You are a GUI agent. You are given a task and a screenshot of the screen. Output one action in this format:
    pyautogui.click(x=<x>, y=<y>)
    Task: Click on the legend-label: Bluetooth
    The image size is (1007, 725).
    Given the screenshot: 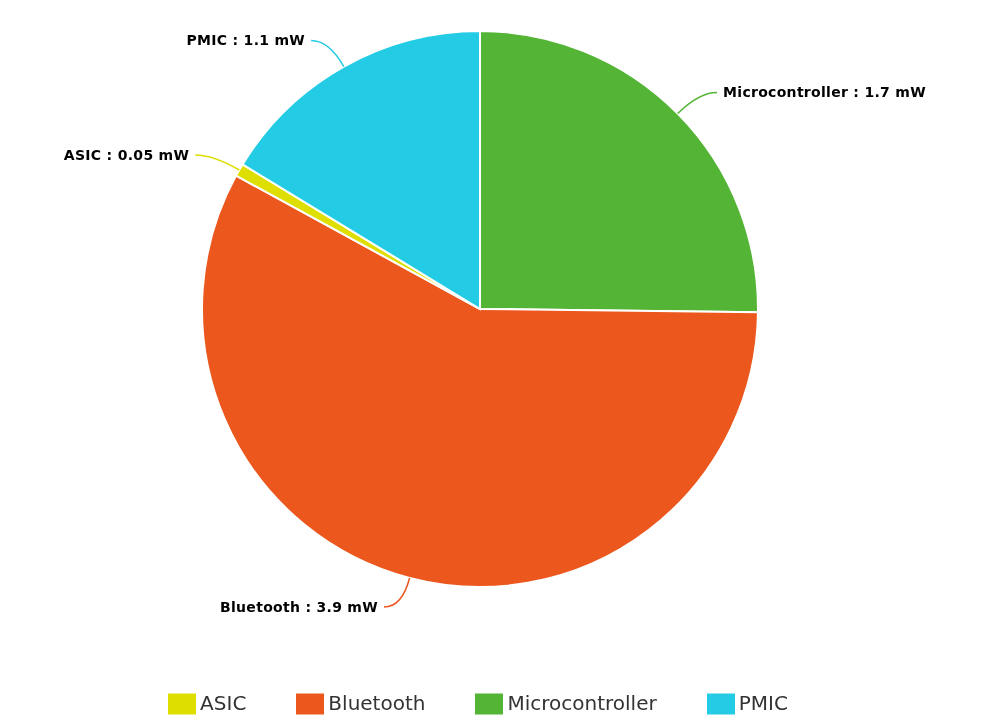 What is the action you would take?
    pyautogui.click(x=377, y=702)
    